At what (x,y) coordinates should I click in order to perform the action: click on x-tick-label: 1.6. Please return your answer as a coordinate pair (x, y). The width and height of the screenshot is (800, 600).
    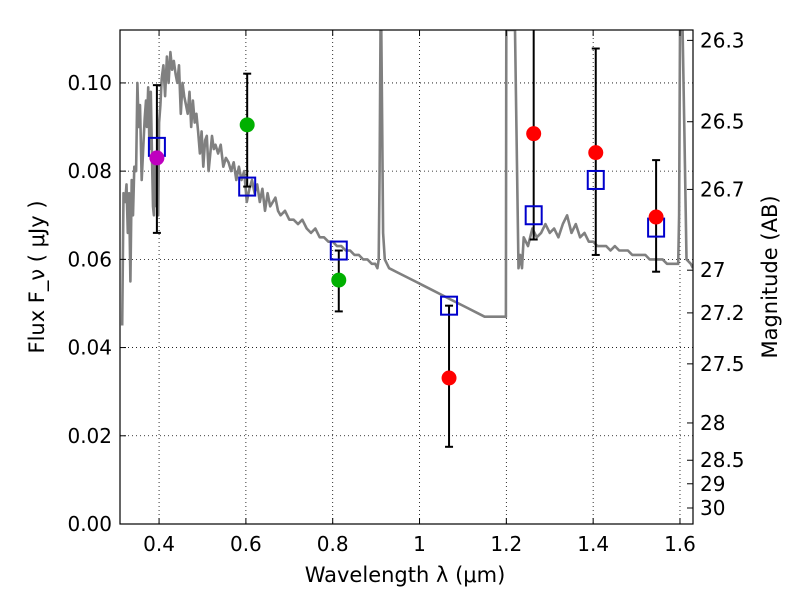
    Looking at the image, I should click on (680, 544).